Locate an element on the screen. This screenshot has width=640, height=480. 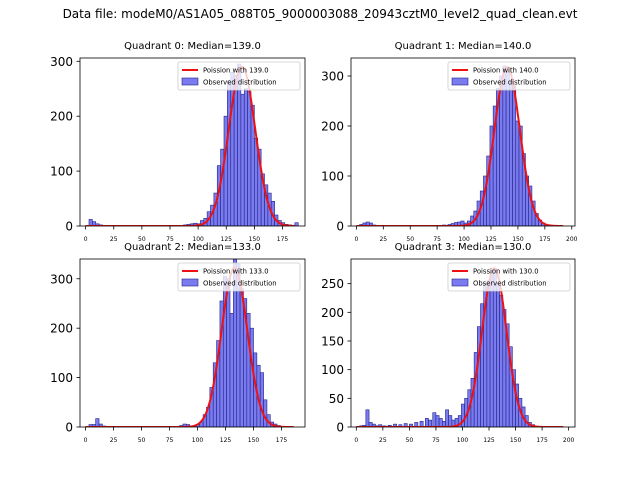
legend: Poission with 133.0 Observed distribution is located at coordinates (239, 277).